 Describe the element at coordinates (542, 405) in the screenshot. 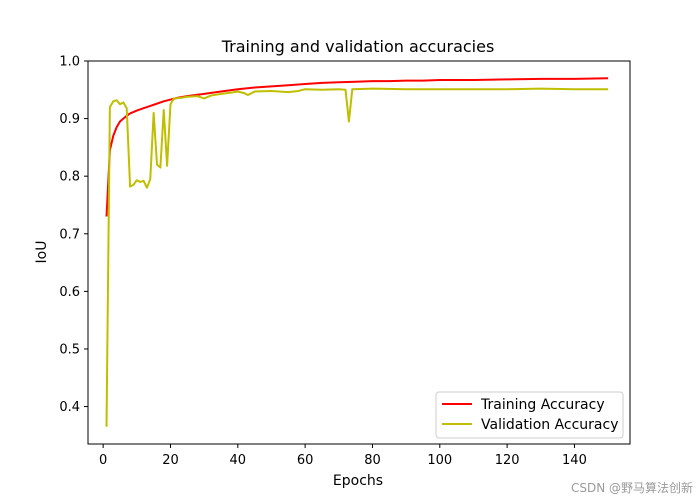

I see `legend-label-training: Training Accuracy` at that location.